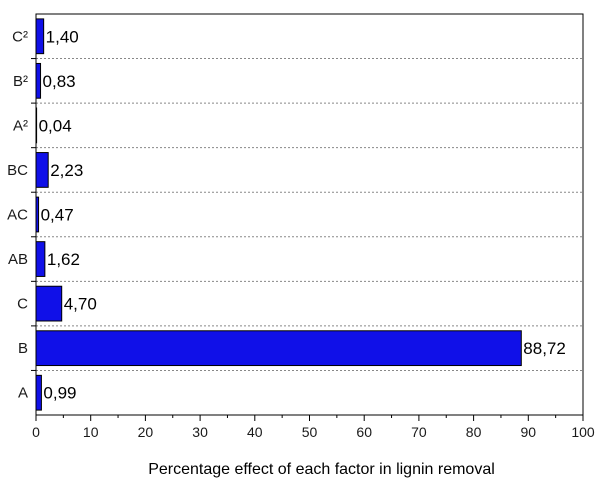 The image size is (600, 488). Describe the element at coordinates (17, 170) in the screenshot. I see `category-label: BC` at that location.